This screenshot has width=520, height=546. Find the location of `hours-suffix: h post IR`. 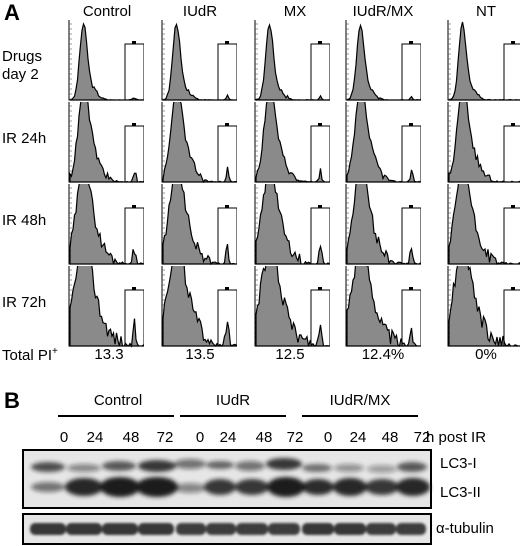

hours-suffix: h post IR is located at coordinates (456, 437).